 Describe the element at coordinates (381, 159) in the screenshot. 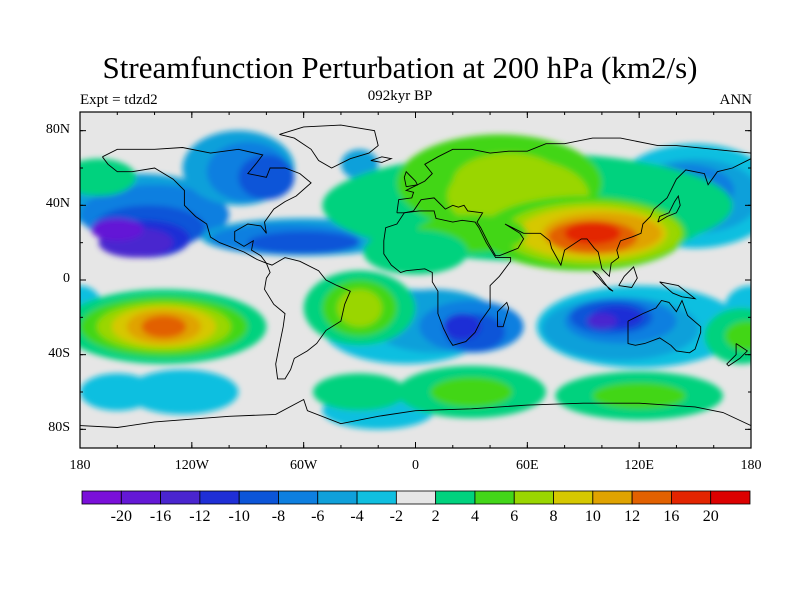

I see `coastline-iceland` at that location.